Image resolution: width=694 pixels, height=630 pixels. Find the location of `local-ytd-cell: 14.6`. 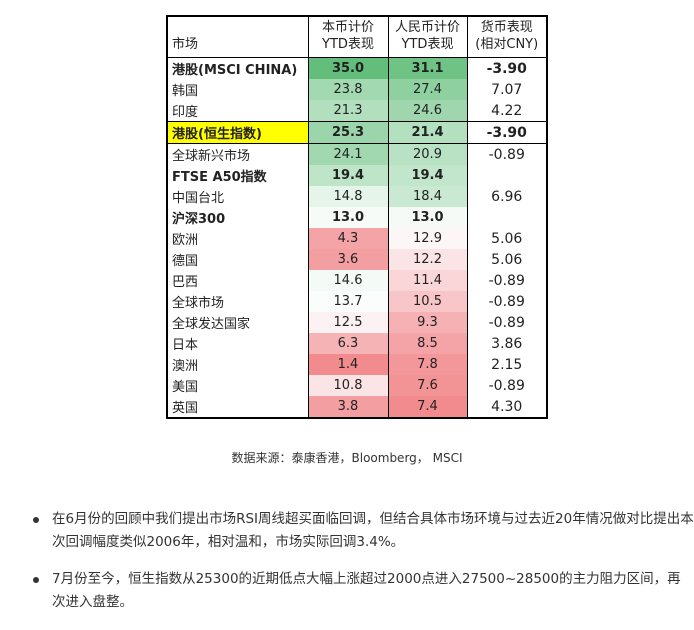

local-ytd-cell: 14.6 is located at coordinates (347, 280).